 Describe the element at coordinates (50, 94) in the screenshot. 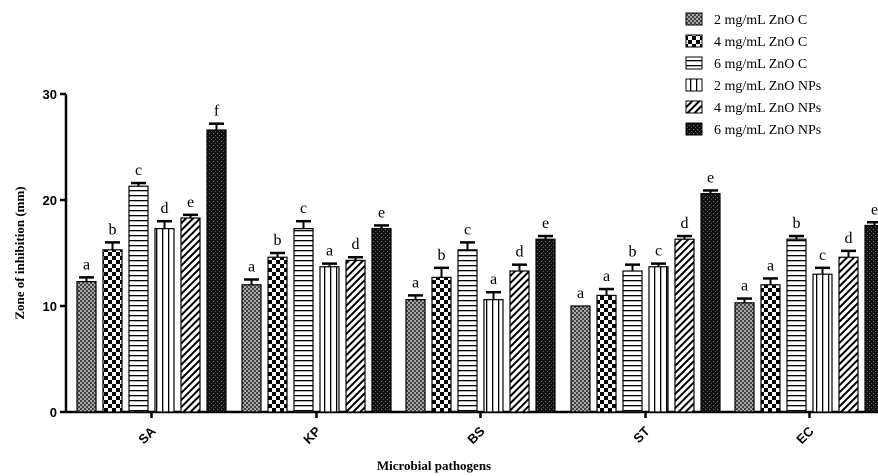

I see `y-tick-label: 30` at that location.